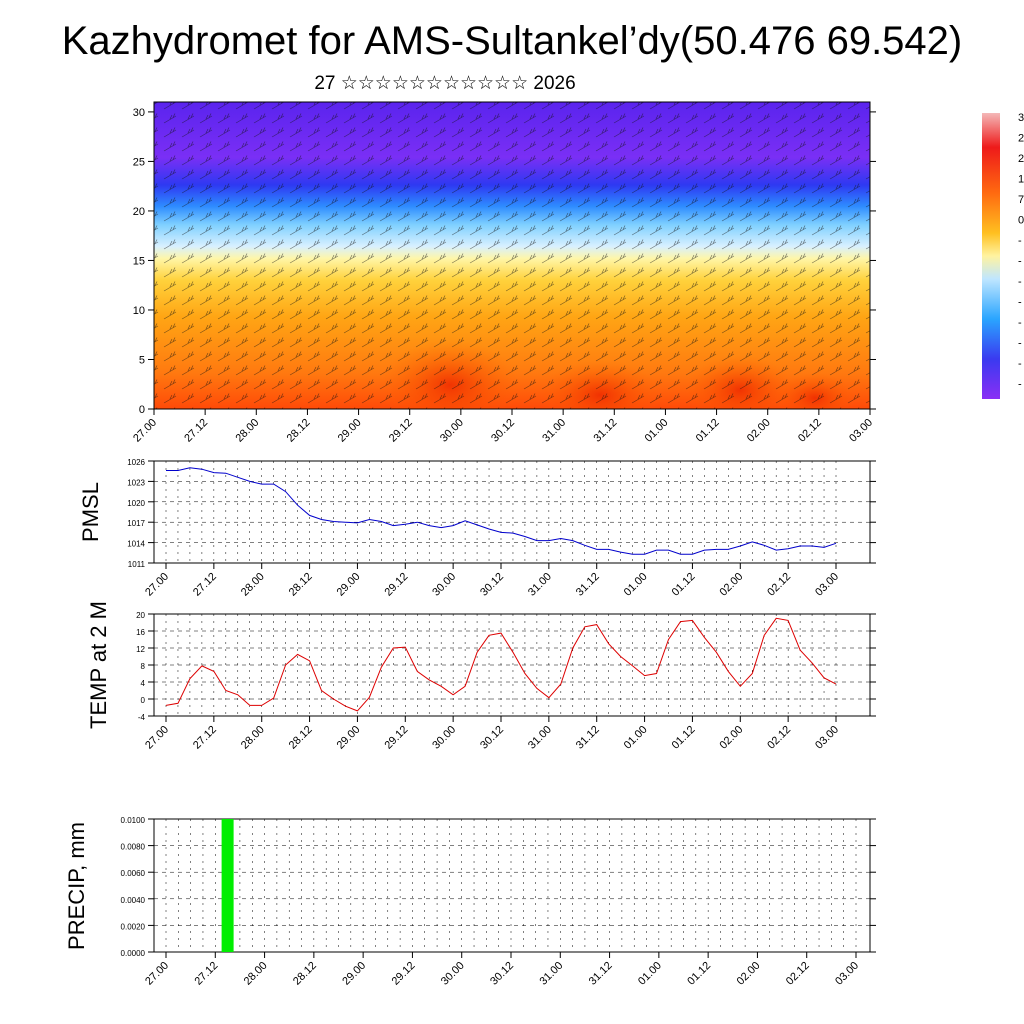  Describe the element at coordinates (1021, 118) in the screenshot. I see `colorbar-label: 3` at that location.